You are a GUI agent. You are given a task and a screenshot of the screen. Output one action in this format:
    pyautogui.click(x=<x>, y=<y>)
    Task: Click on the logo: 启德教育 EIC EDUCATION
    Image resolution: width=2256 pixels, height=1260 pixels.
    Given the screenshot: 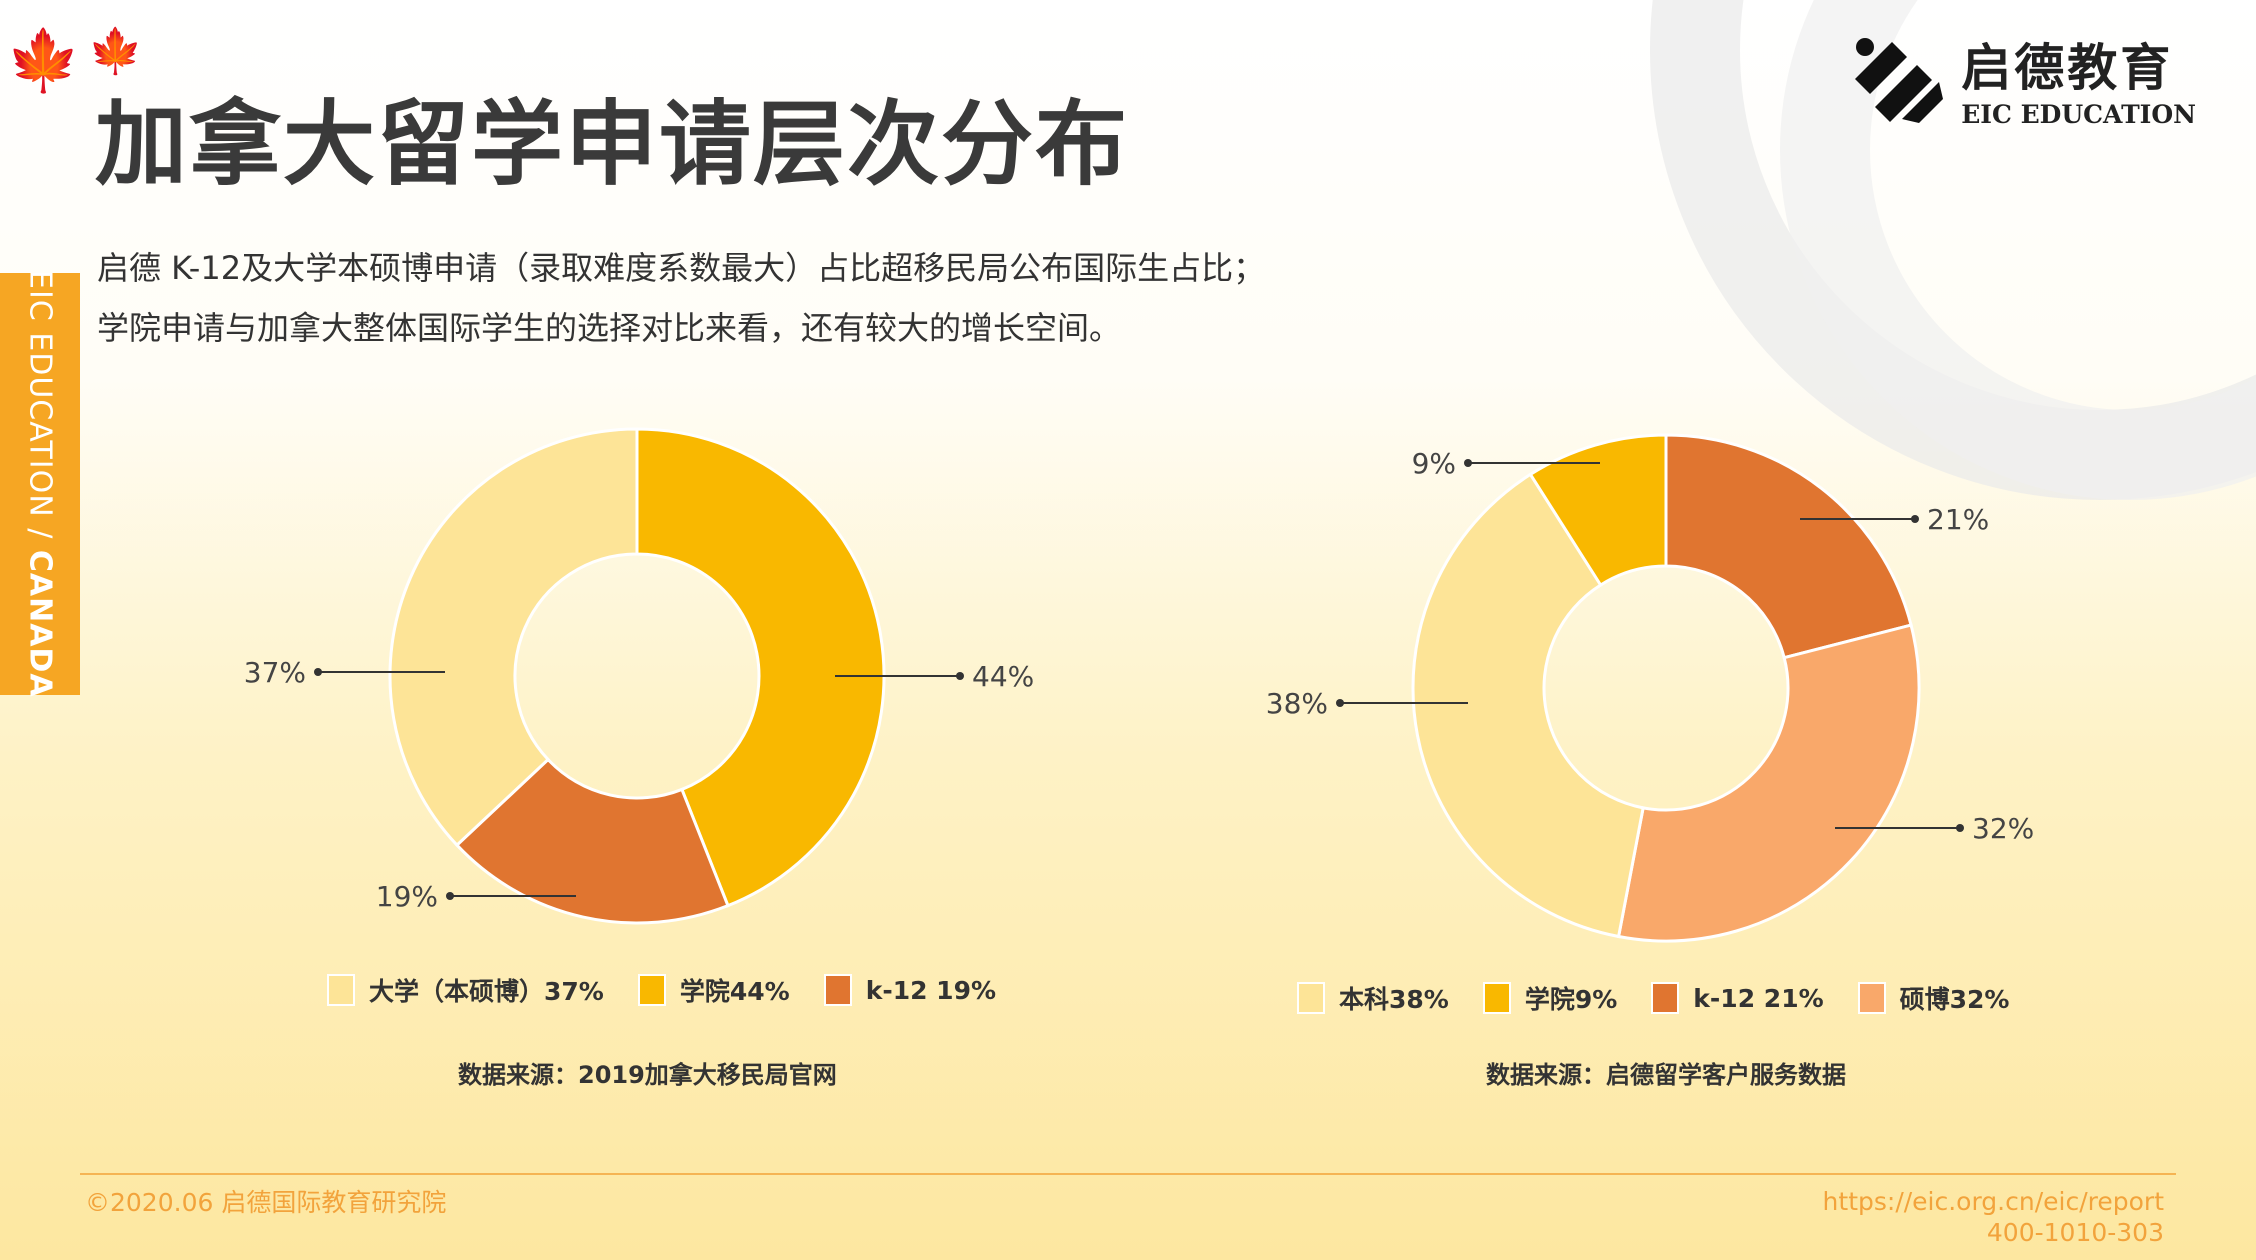 What is the action you would take?
    pyautogui.click(x=2021, y=78)
    